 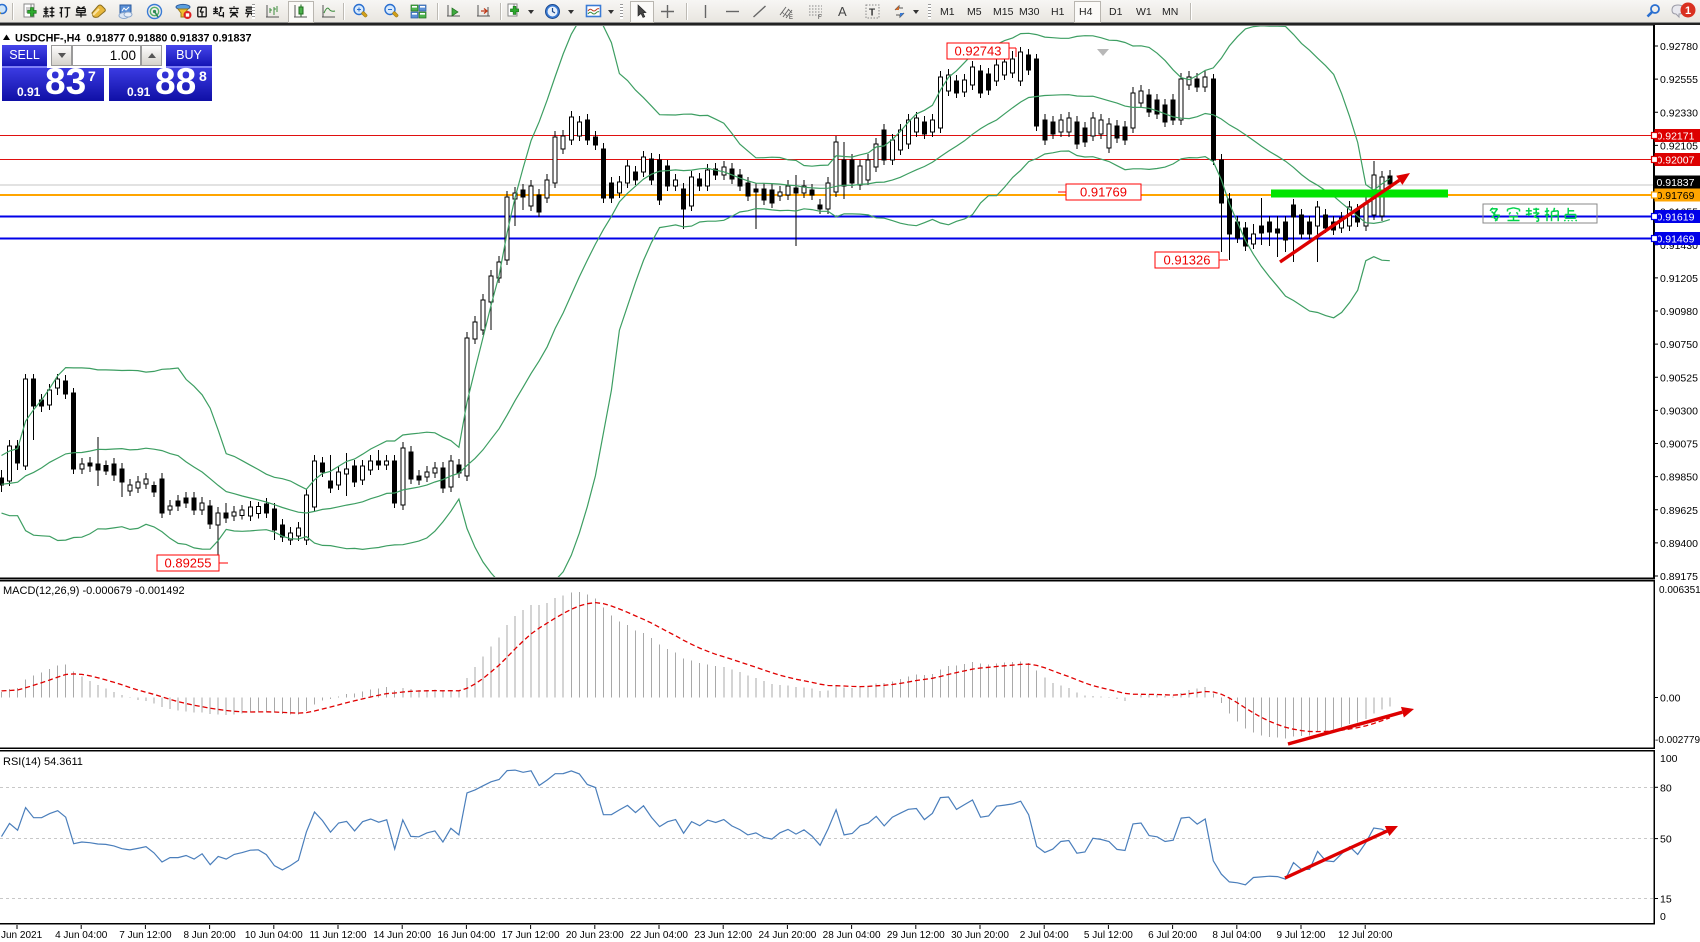 What do you see at coordinates (1236, 935) in the screenshot?
I see `svg-text: 8 Jul 04:00` at bounding box center [1236, 935].